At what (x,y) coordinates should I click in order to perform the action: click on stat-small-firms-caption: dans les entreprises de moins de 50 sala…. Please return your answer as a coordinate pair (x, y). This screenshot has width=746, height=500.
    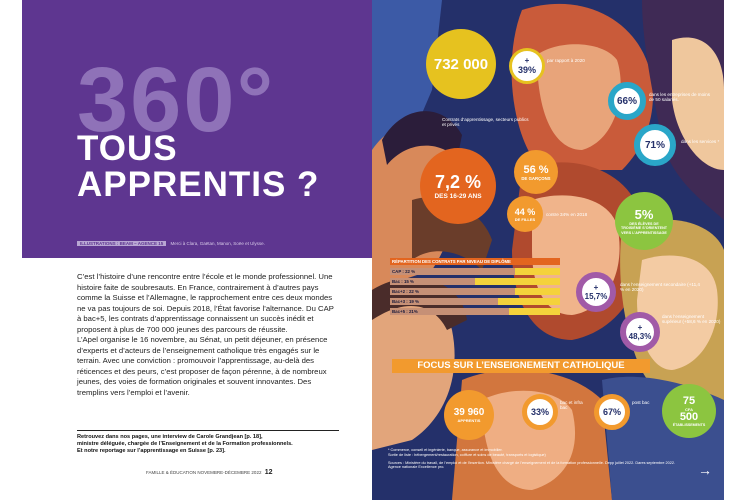
    Looking at the image, I should click on (680, 97).